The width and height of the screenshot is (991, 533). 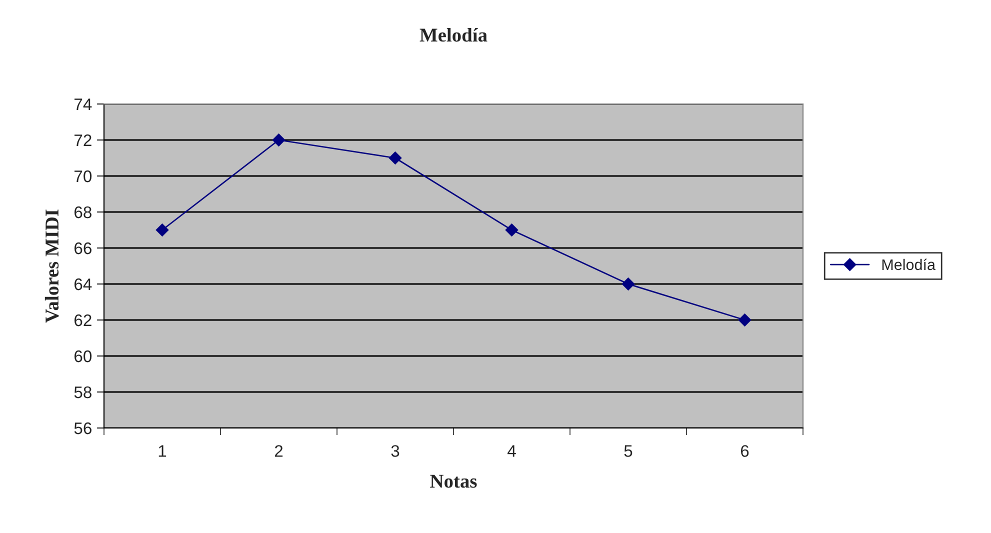 I want to click on y-tick-label: 66, so click(x=83, y=248).